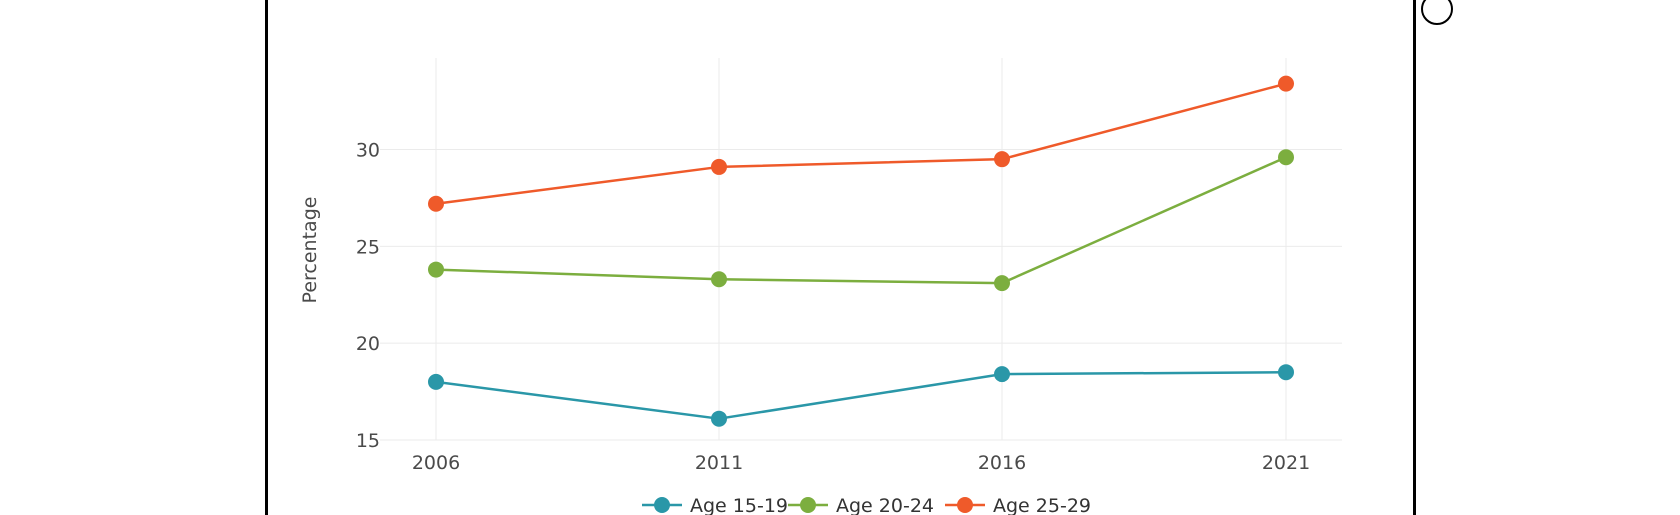 This screenshot has width=1680, height=515. Describe the element at coordinates (368, 151) in the screenshot. I see `y-tick-label: 30` at that location.